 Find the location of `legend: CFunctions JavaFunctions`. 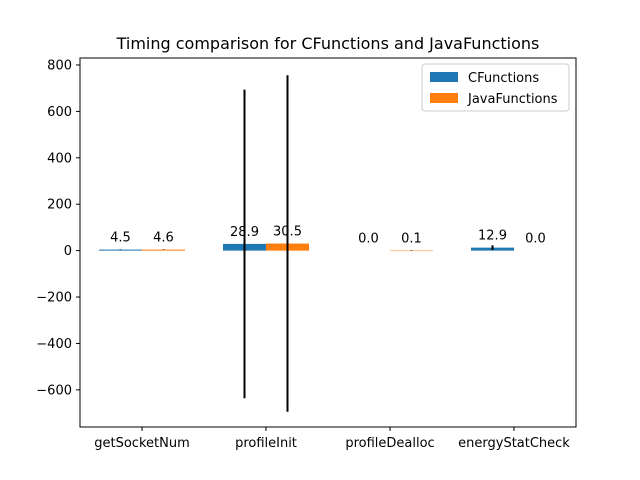

legend: CFunctions JavaFunctions is located at coordinates (495, 87).